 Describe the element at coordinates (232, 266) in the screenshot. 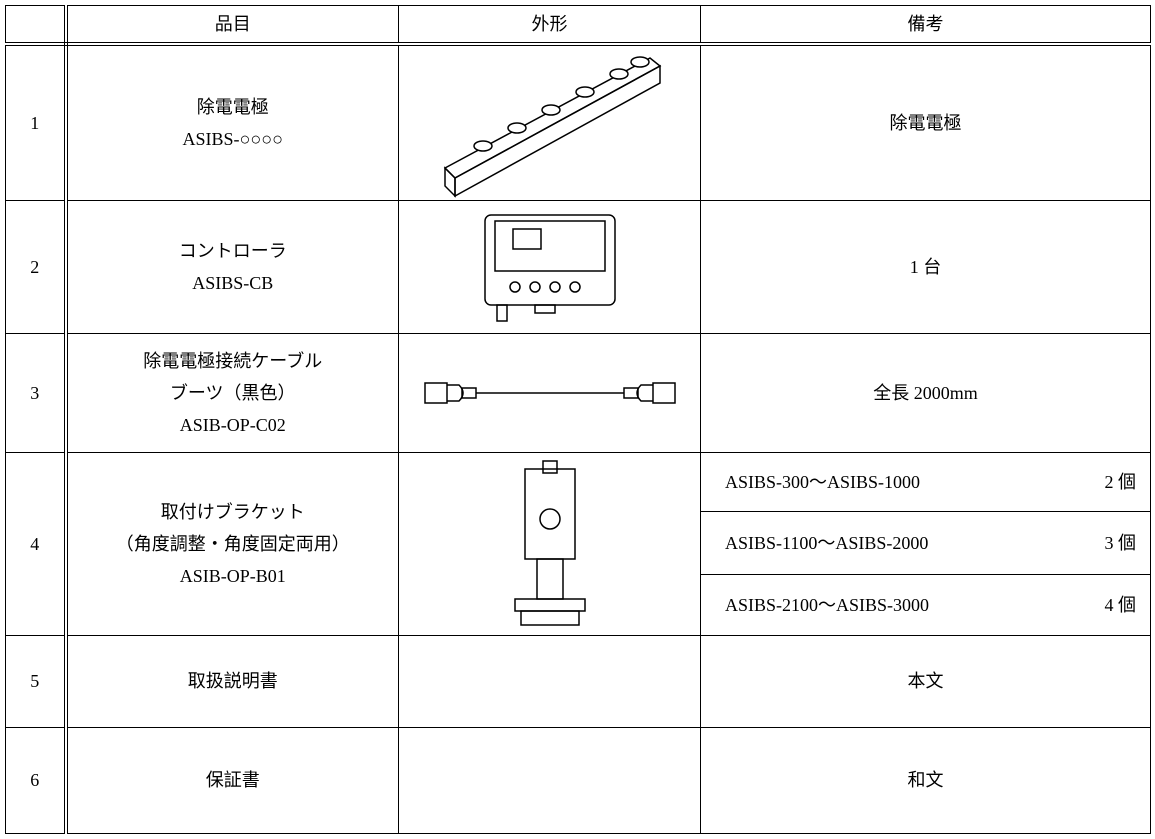

I see `item-cell: コントローラ ASIBS-CB` at that location.